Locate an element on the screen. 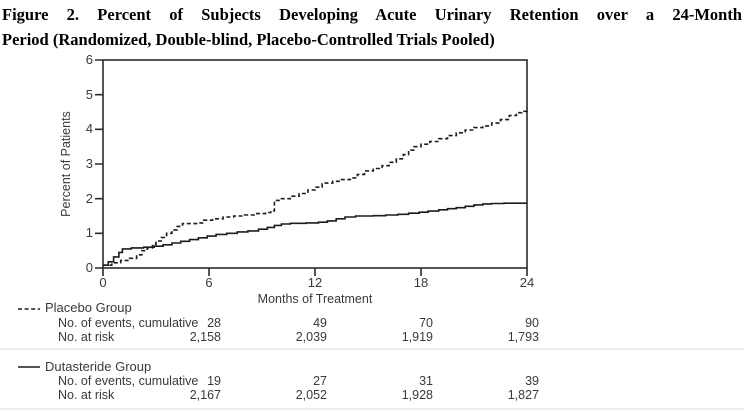 Image resolution: width=744 pixels, height=412 pixels. y-tick-label-1: 1 is located at coordinates (89, 232).